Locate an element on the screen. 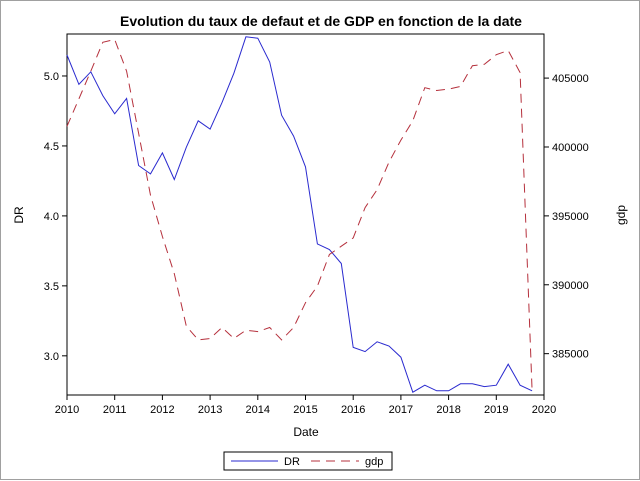 The width and height of the screenshot is (640, 481). left-y-tick-label: 3.5 is located at coordinates (51, 287).